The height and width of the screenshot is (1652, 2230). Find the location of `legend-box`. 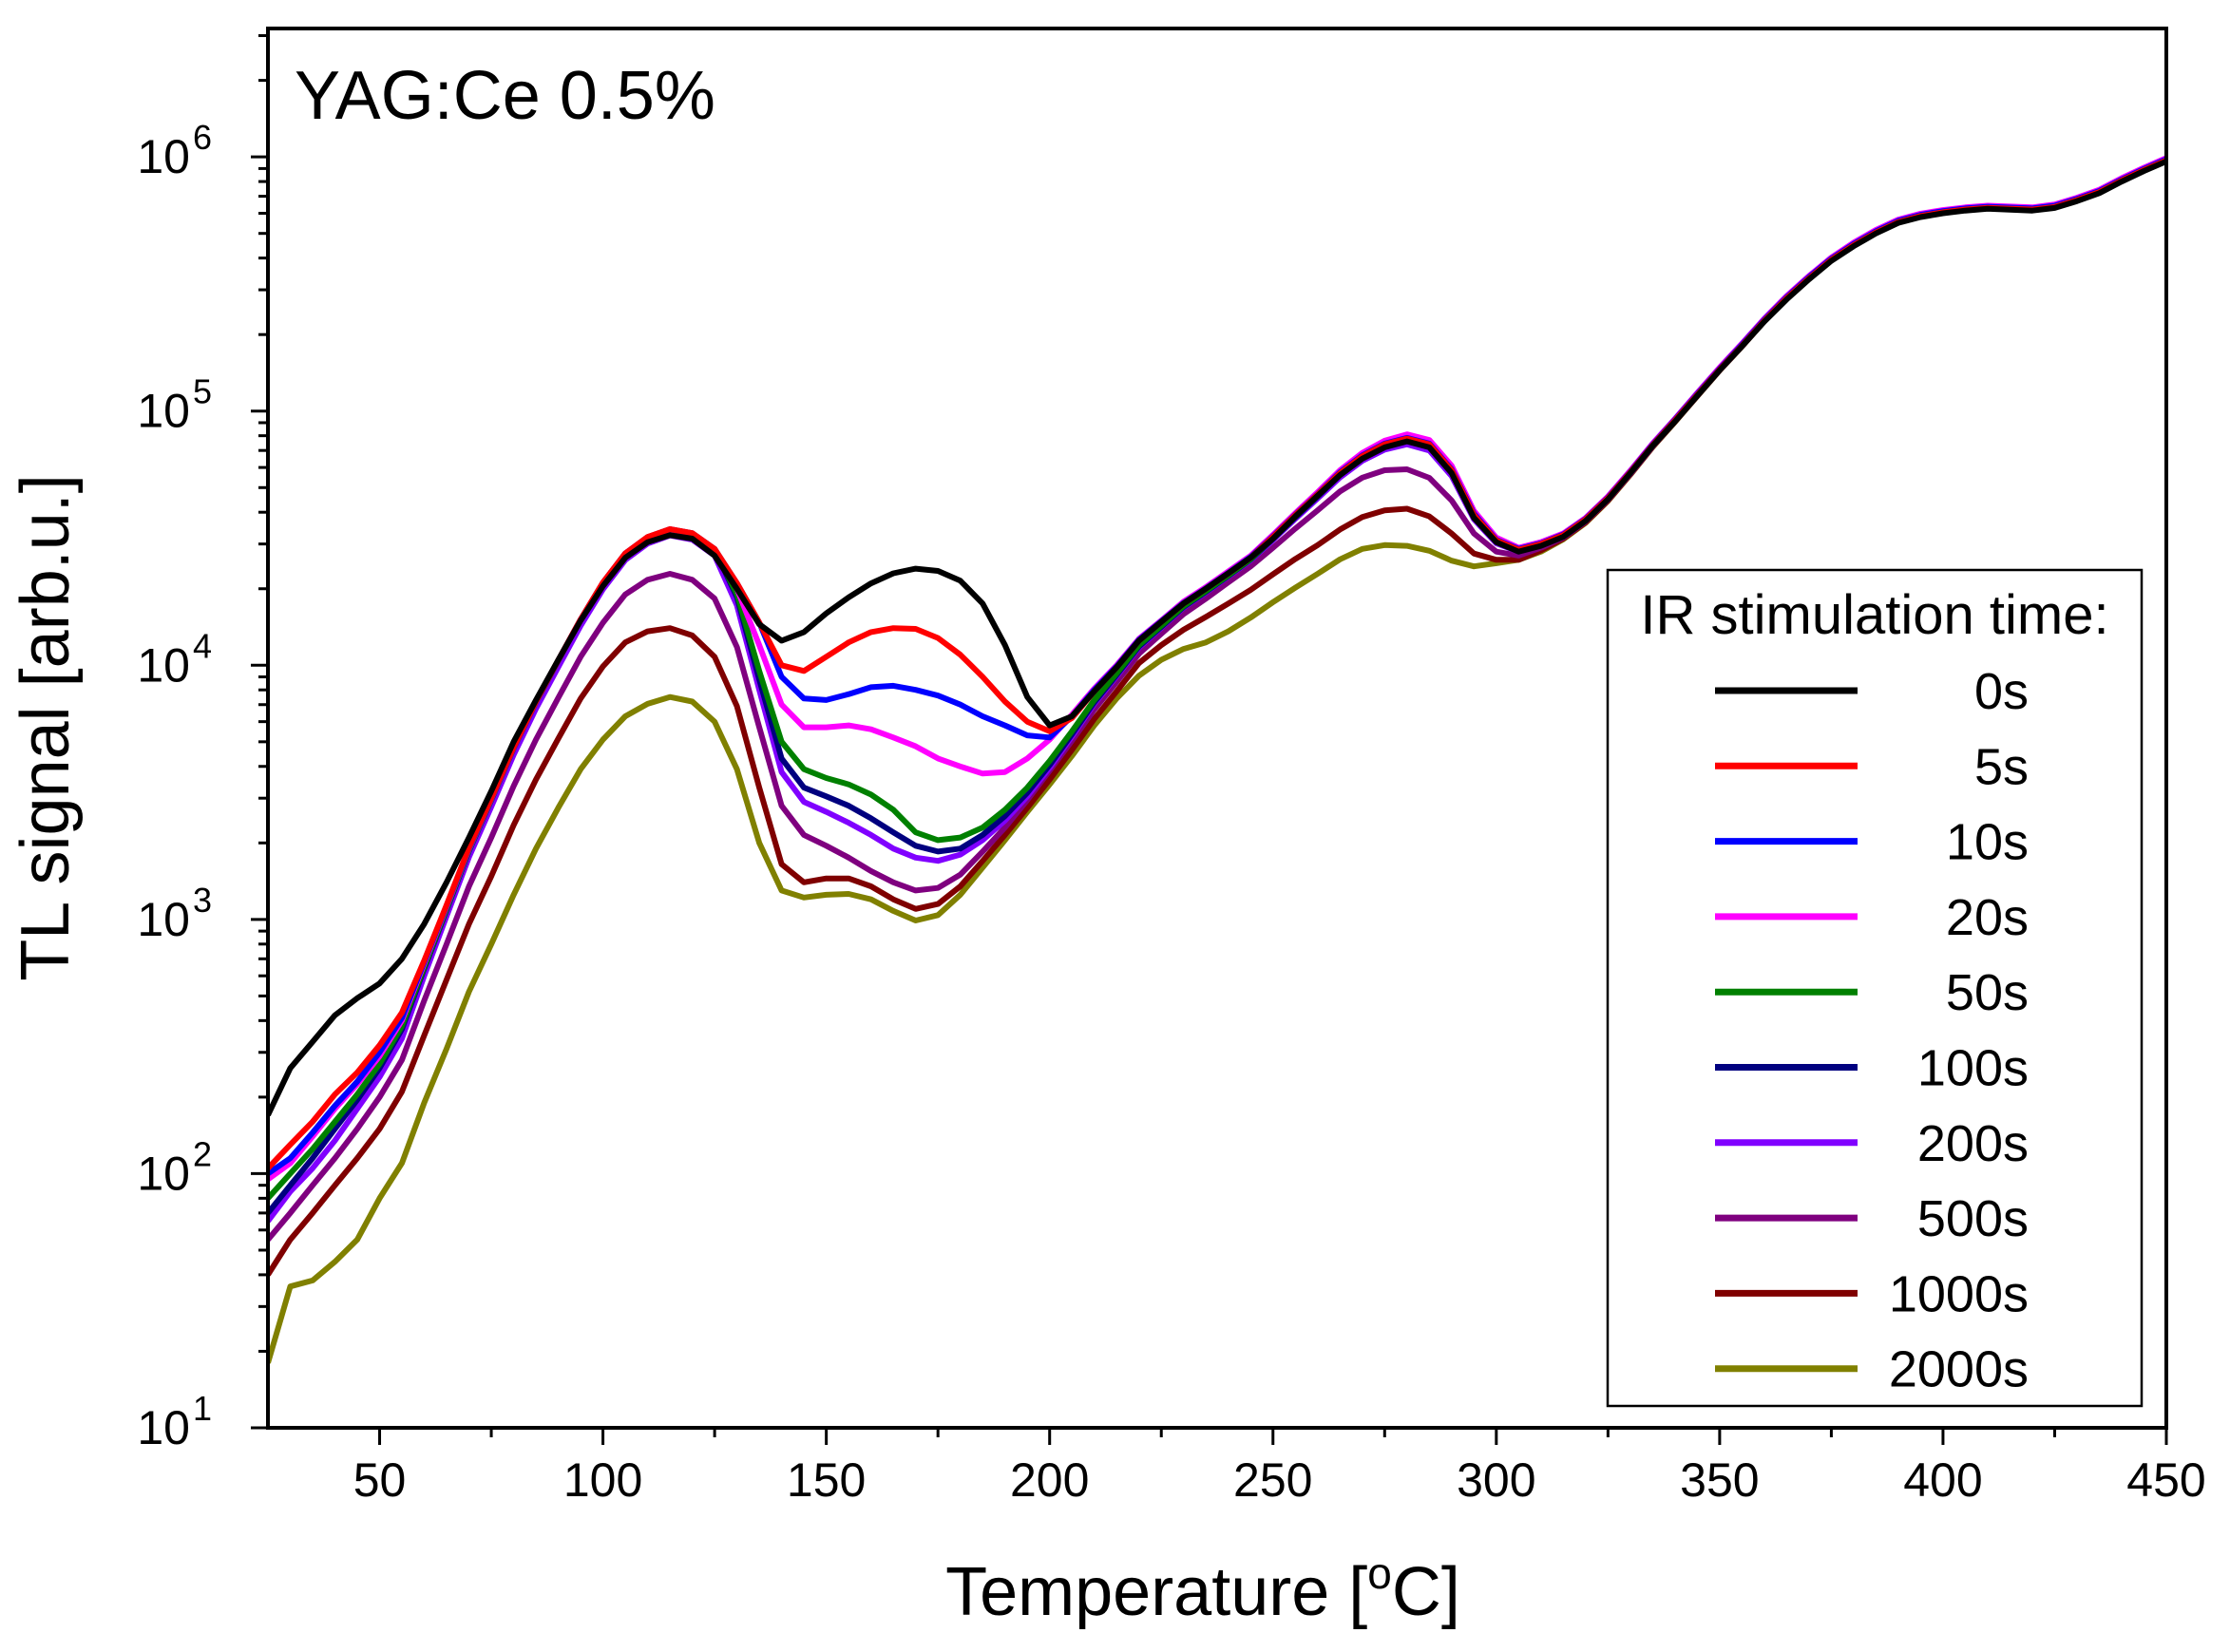

legend-box is located at coordinates (1875, 988).